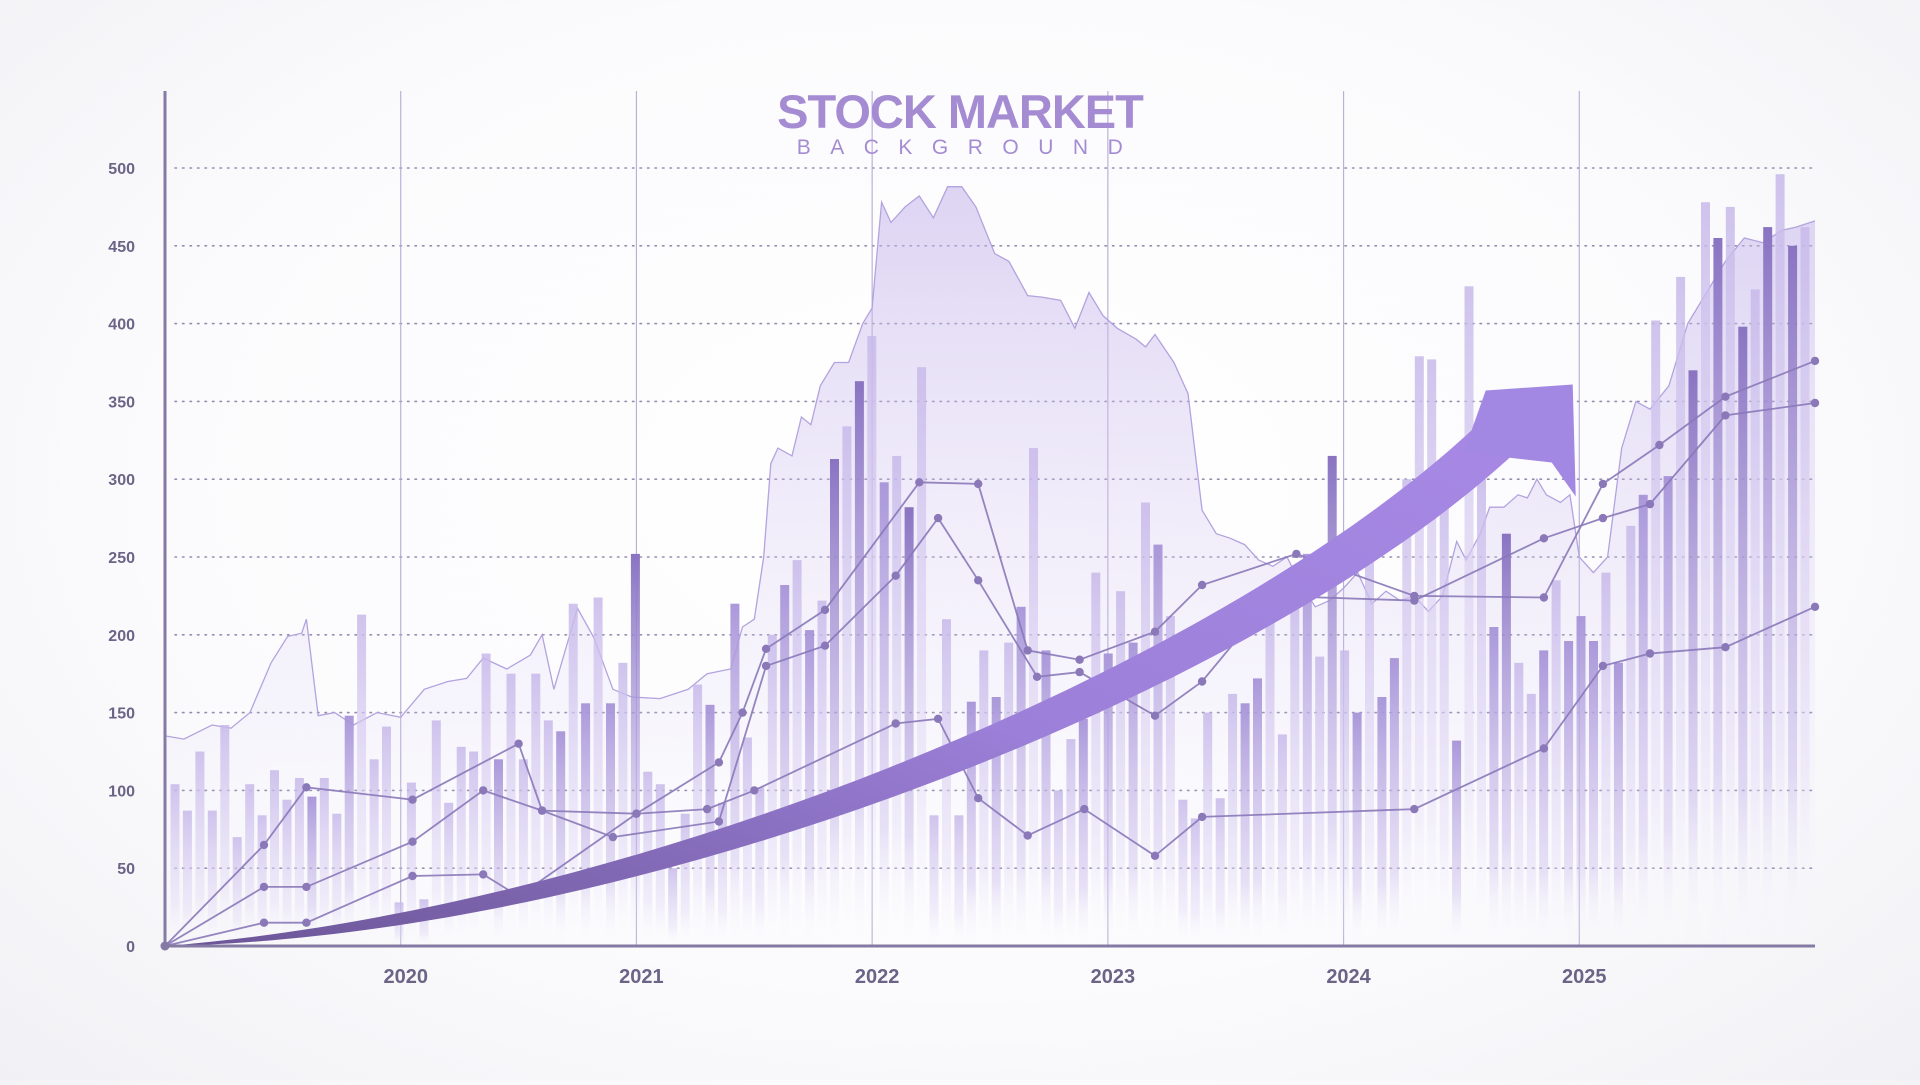 This screenshot has width=1920, height=1085. Describe the element at coordinates (1584, 977) in the screenshot. I see `x-tick-label: 2025` at that location.